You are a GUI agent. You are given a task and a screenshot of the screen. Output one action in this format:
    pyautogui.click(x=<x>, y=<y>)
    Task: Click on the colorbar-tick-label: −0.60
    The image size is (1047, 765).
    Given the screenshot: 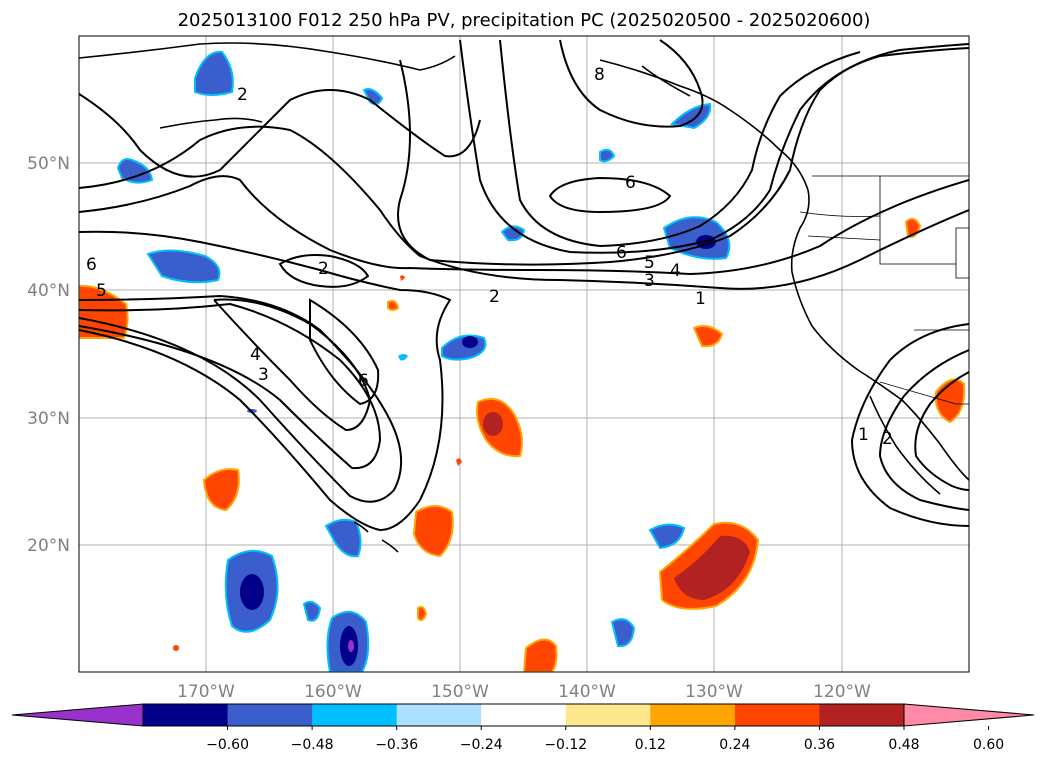 What is the action you would take?
    pyautogui.click(x=227, y=745)
    